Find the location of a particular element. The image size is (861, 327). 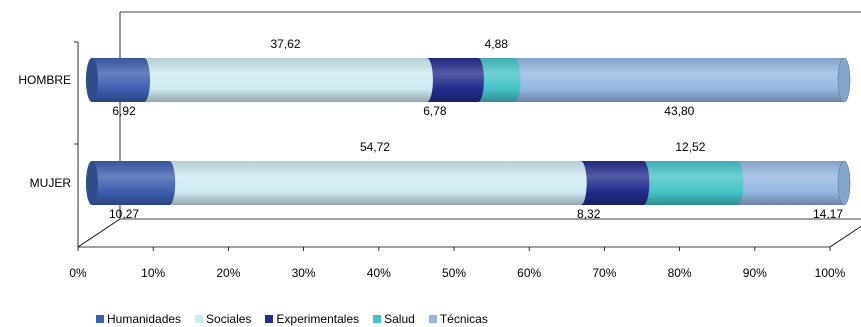

x-tick-label: 10% is located at coordinates (153, 273).